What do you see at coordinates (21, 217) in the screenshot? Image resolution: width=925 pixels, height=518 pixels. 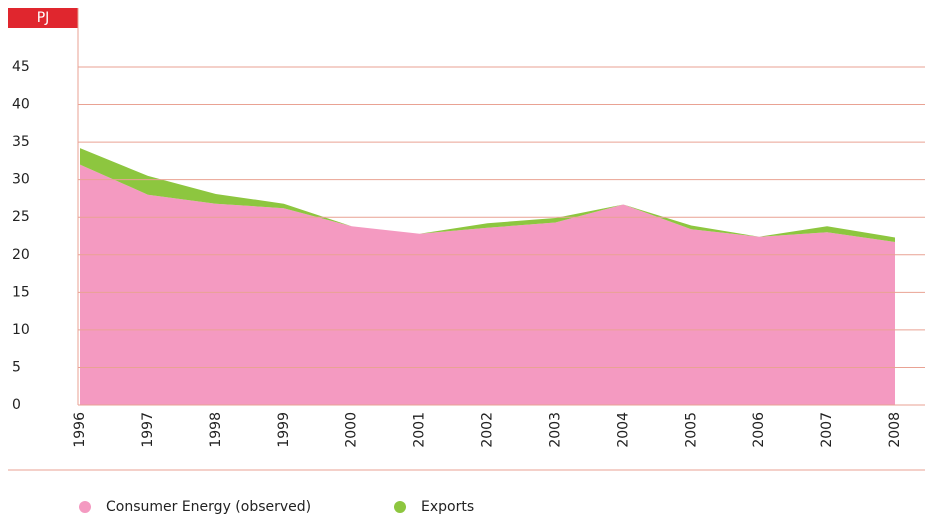 I see `y-tick-label: 25` at bounding box center [21, 217].